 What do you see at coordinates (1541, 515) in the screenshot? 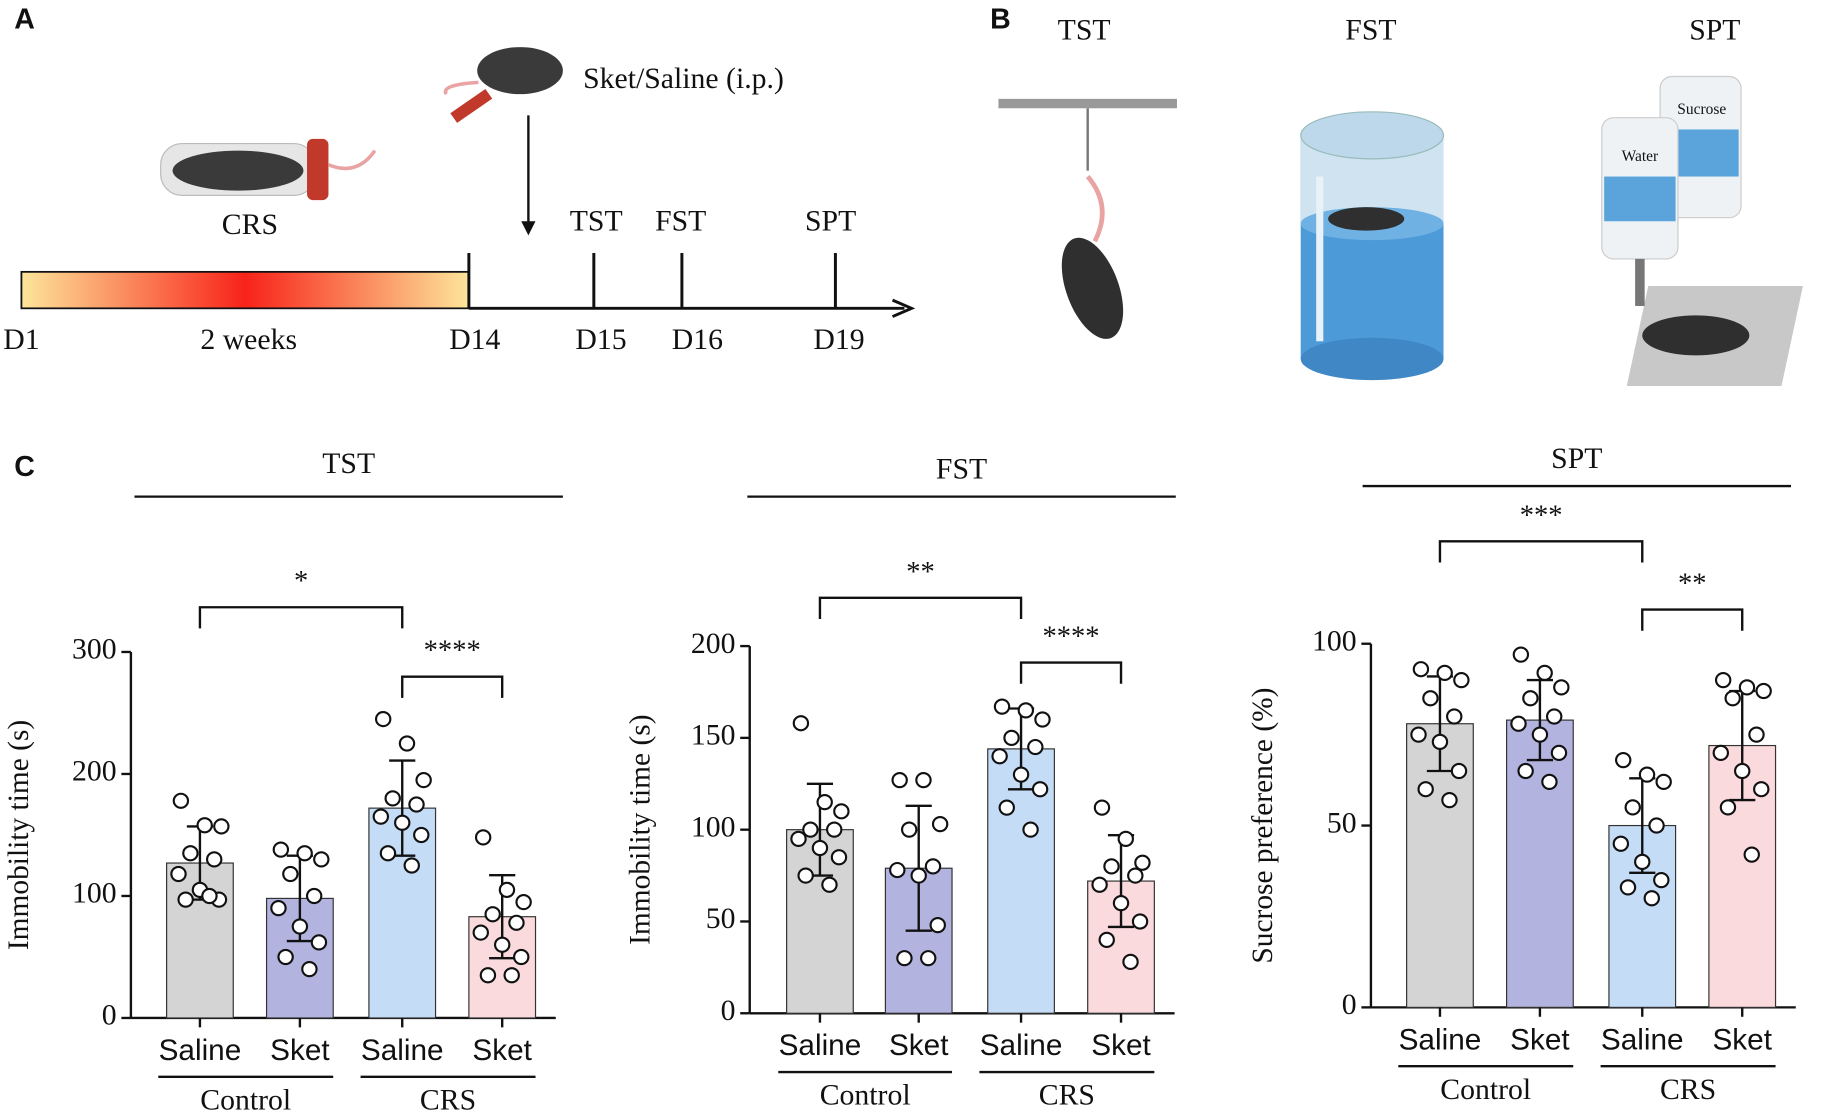
I see `significance-label: ***` at bounding box center [1541, 515].